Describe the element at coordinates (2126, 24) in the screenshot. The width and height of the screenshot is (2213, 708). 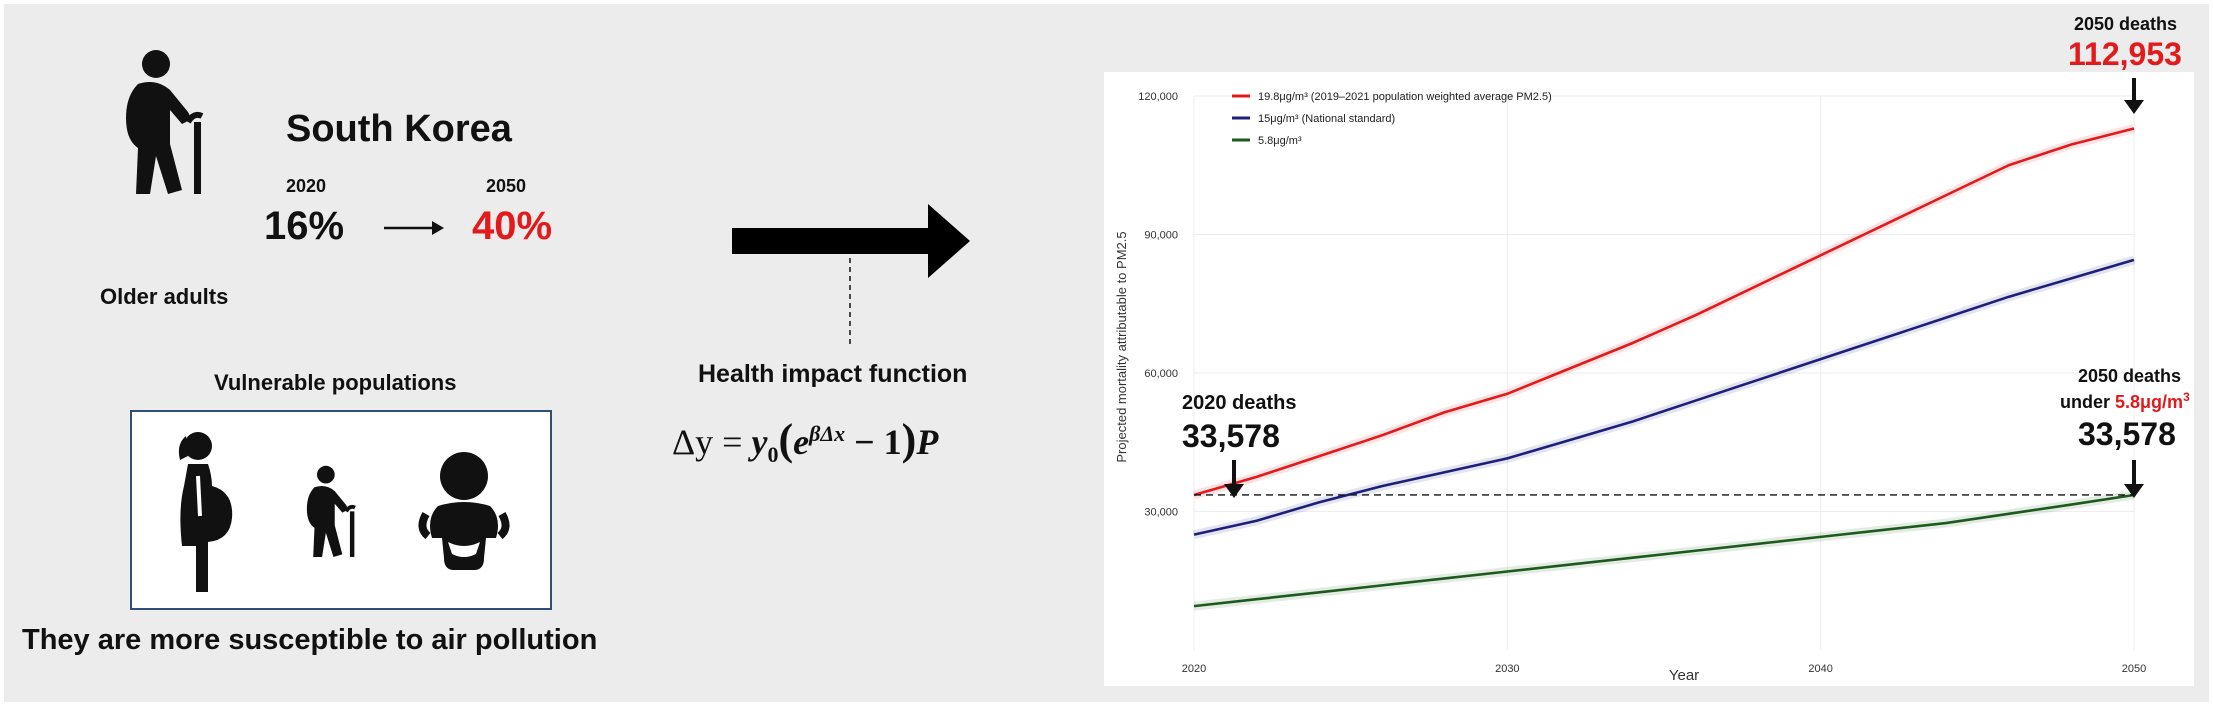
I see `top-right-deaths-label: 2050 deaths` at that location.